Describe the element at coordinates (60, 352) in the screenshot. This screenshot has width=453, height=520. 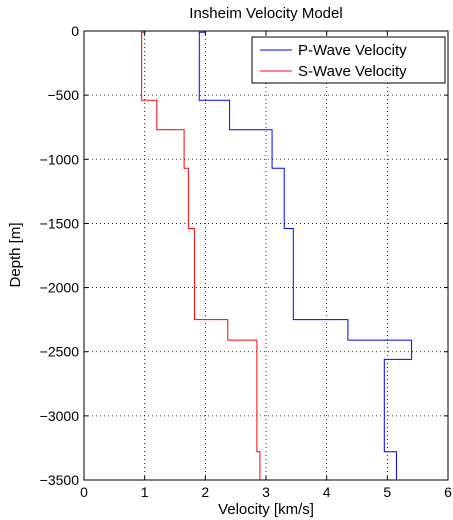
I see `y-tick-label: −2500` at that location.